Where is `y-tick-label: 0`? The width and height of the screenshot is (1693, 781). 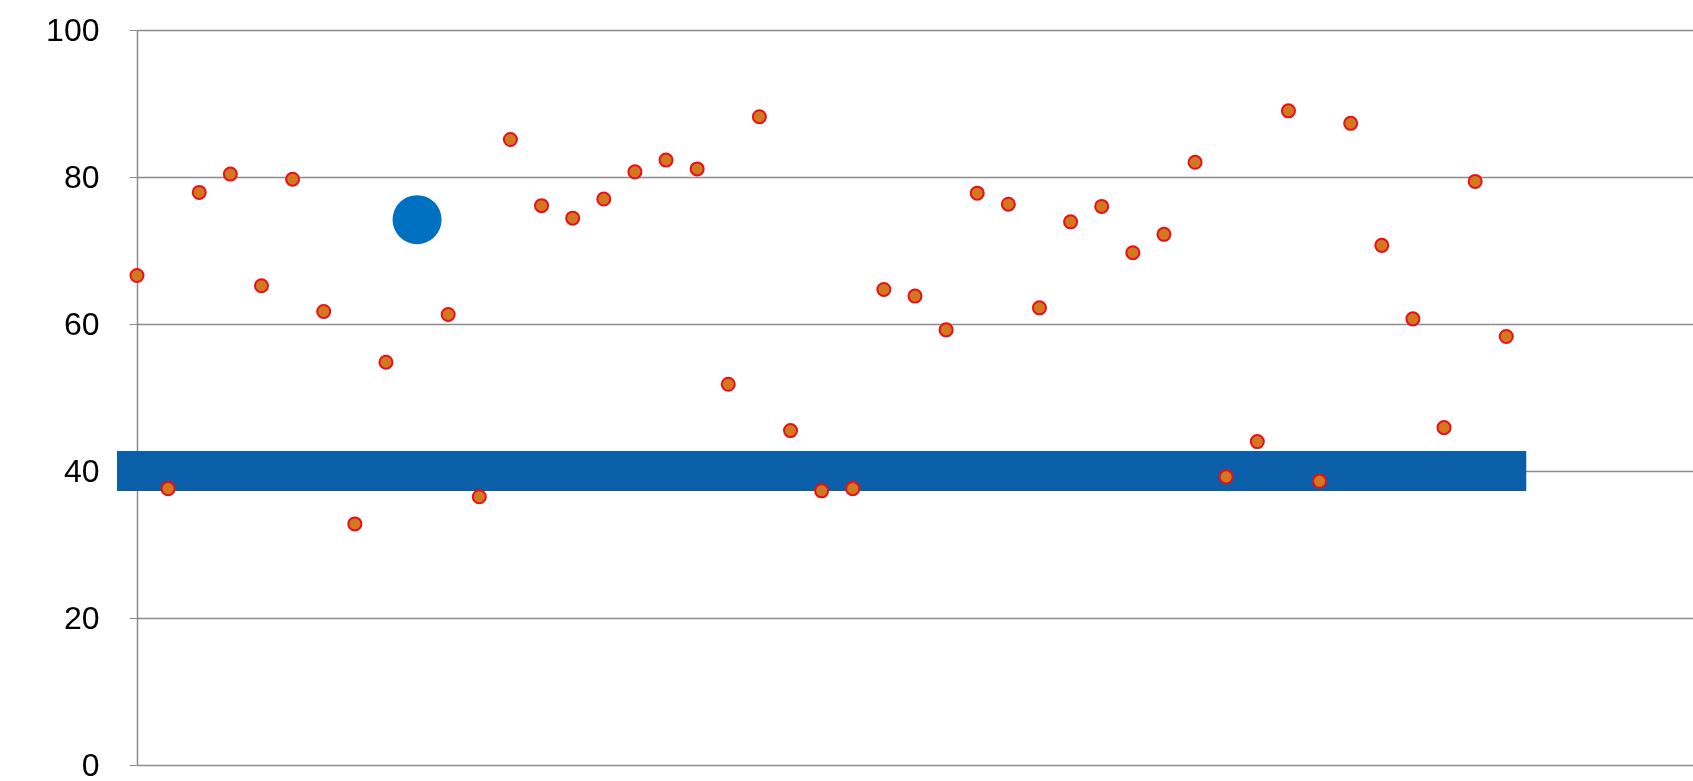 y-tick-label: 0 is located at coordinates (90, 763).